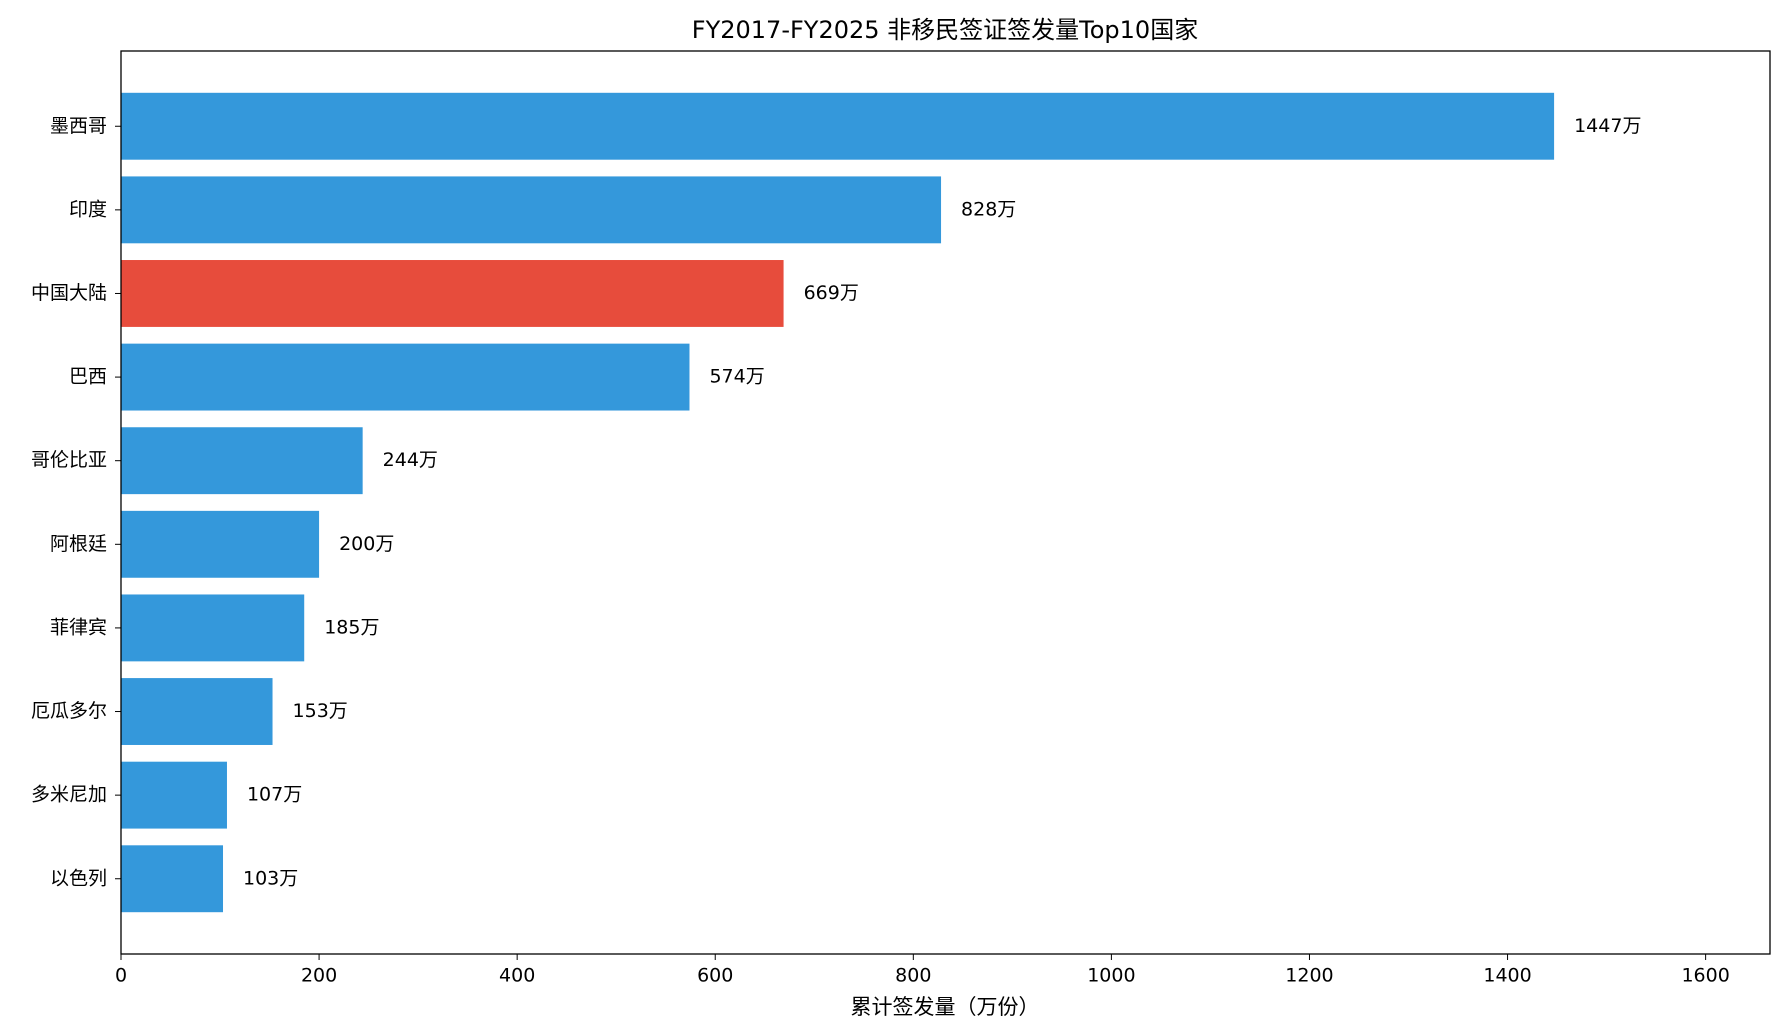 The height and width of the screenshot is (1035, 1785). I want to click on y-tick-label: 墨西哥, so click(78, 126).